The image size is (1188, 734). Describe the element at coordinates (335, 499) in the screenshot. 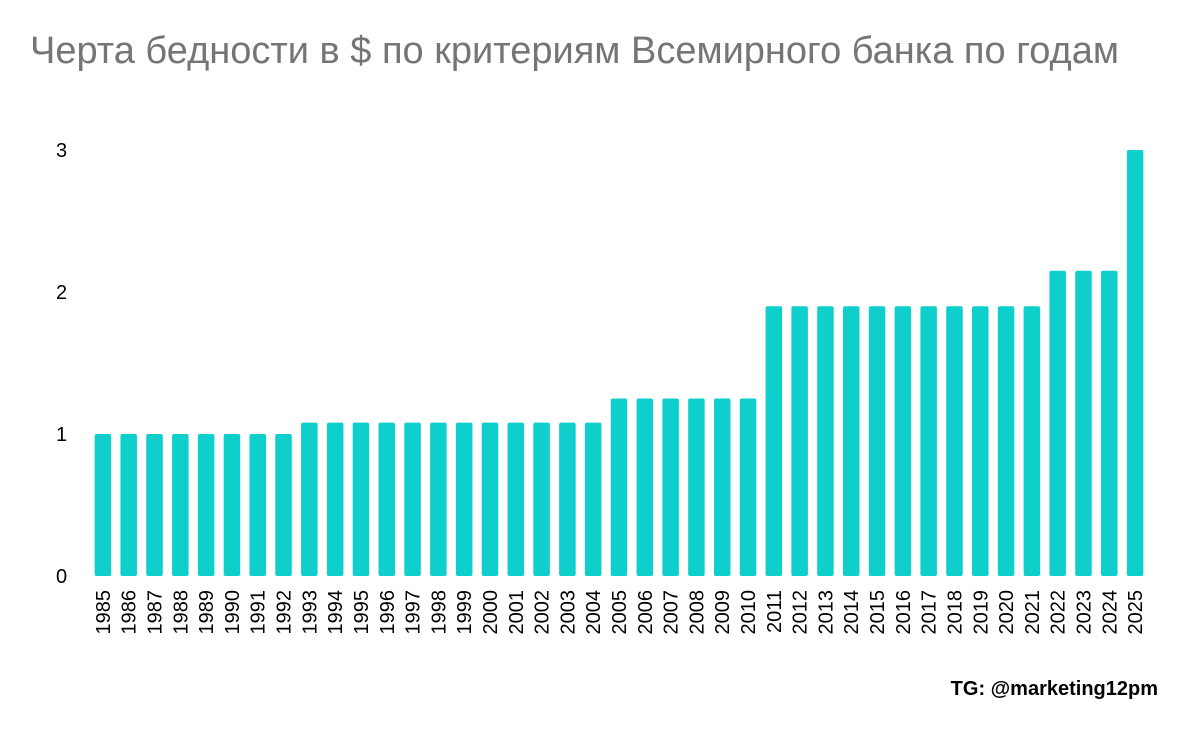

I see `bar-1994` at that location.